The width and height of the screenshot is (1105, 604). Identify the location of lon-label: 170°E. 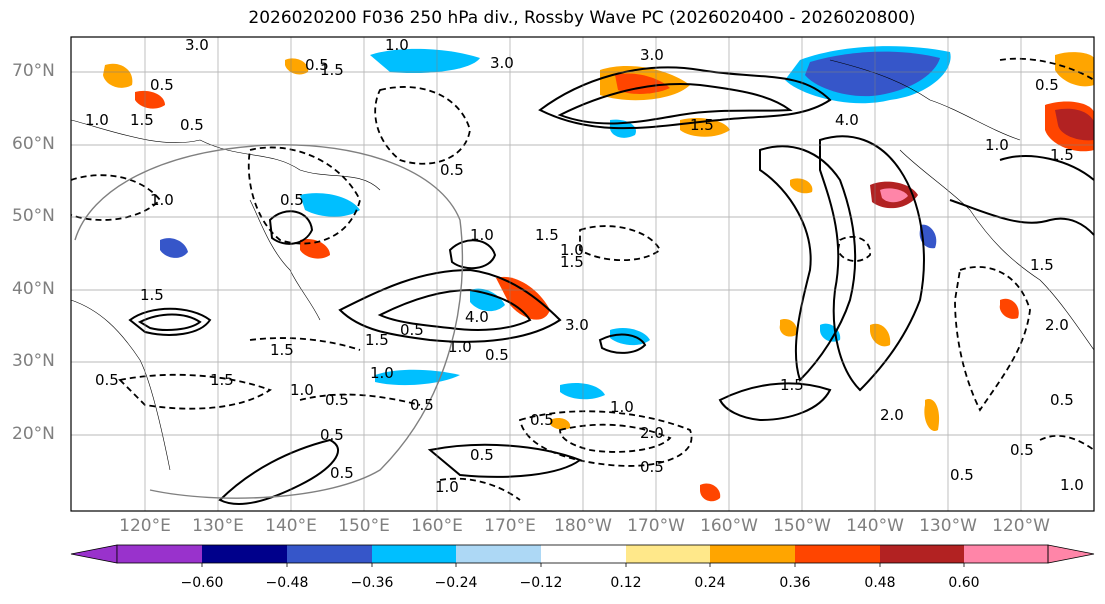
(510, 526).